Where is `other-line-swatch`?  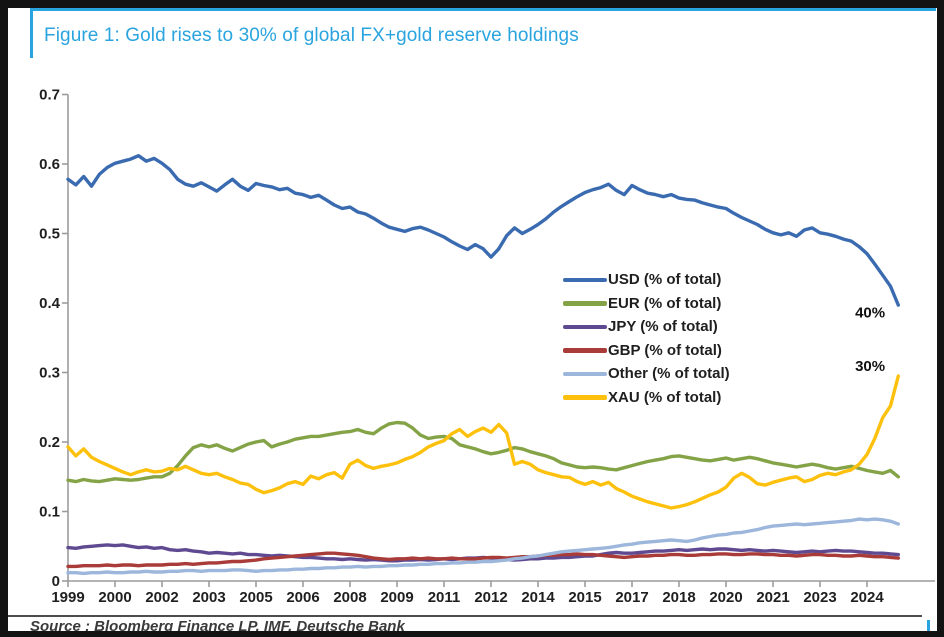 other-line-swatch is located at coordinates (585, 373).